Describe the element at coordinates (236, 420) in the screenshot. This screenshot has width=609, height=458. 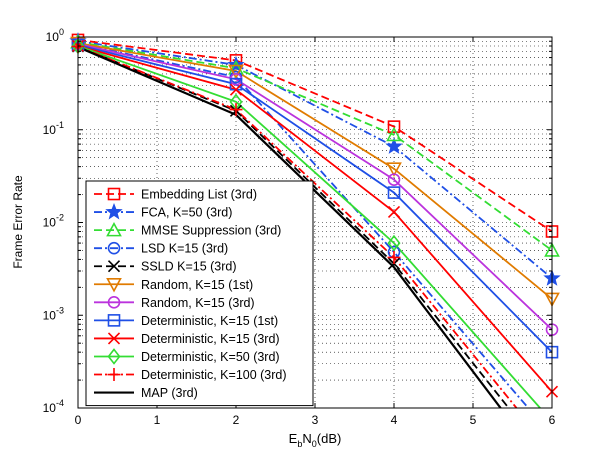
I see `x-tick-label: 2` at that location.